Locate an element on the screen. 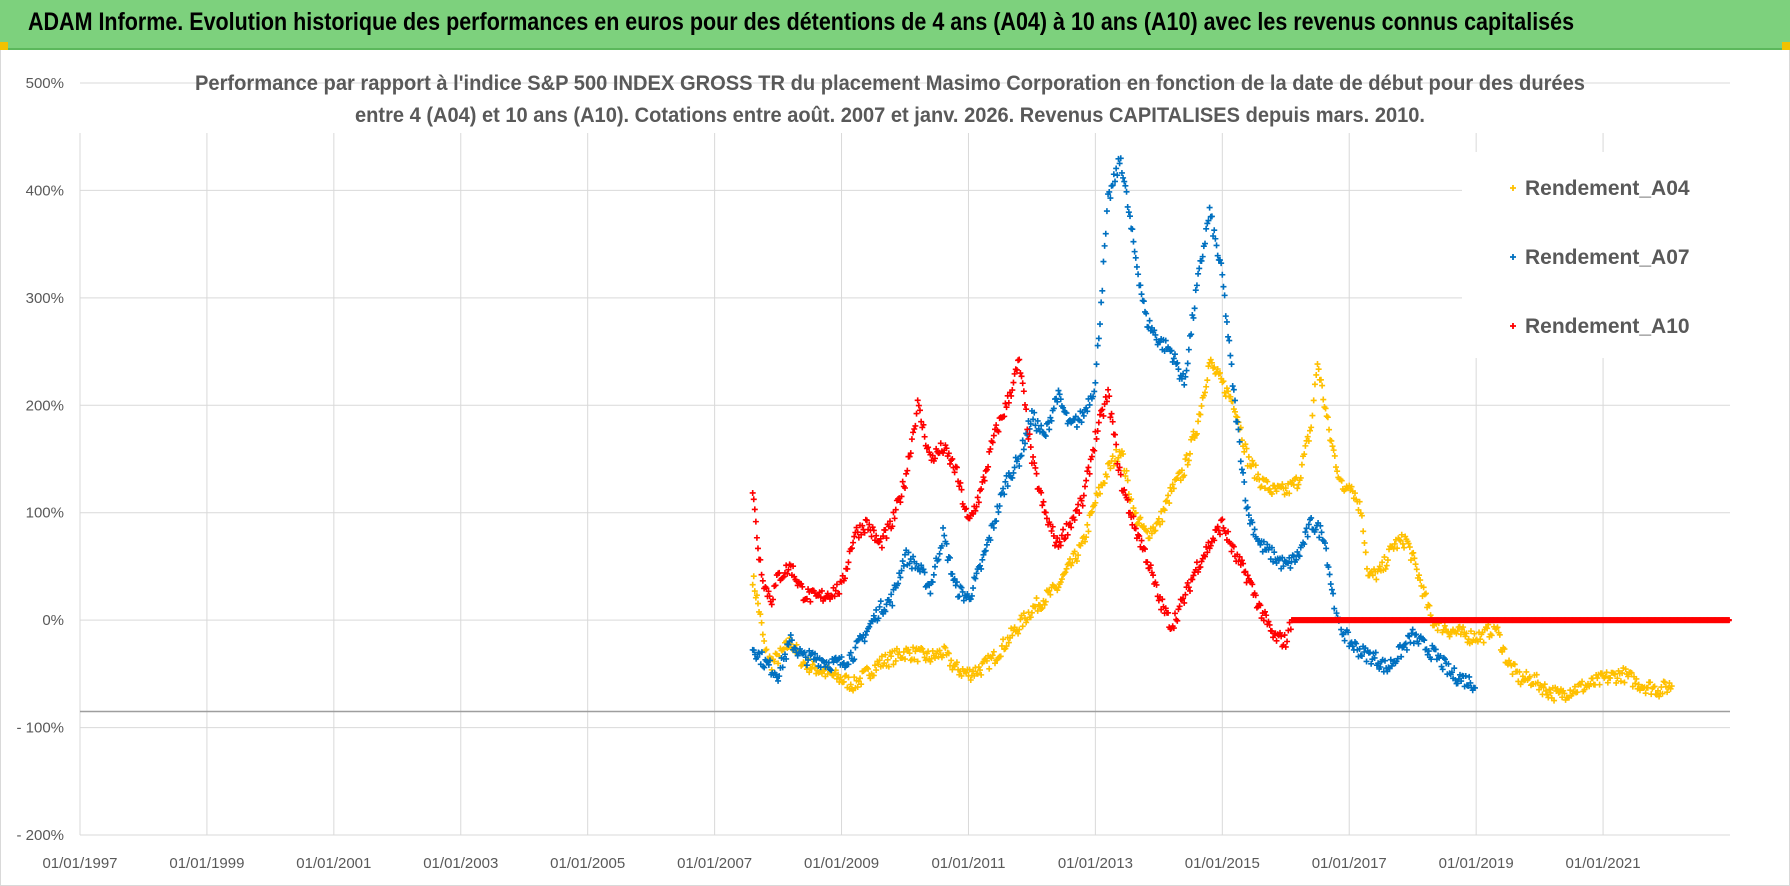  y-tick-label: 300% is located at coordinates (45, 298).